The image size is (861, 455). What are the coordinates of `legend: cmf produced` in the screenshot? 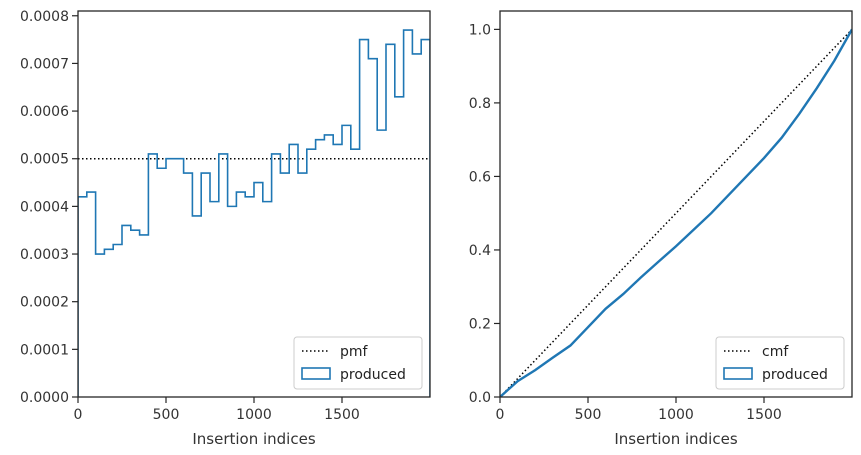 It's located at (780, 363).